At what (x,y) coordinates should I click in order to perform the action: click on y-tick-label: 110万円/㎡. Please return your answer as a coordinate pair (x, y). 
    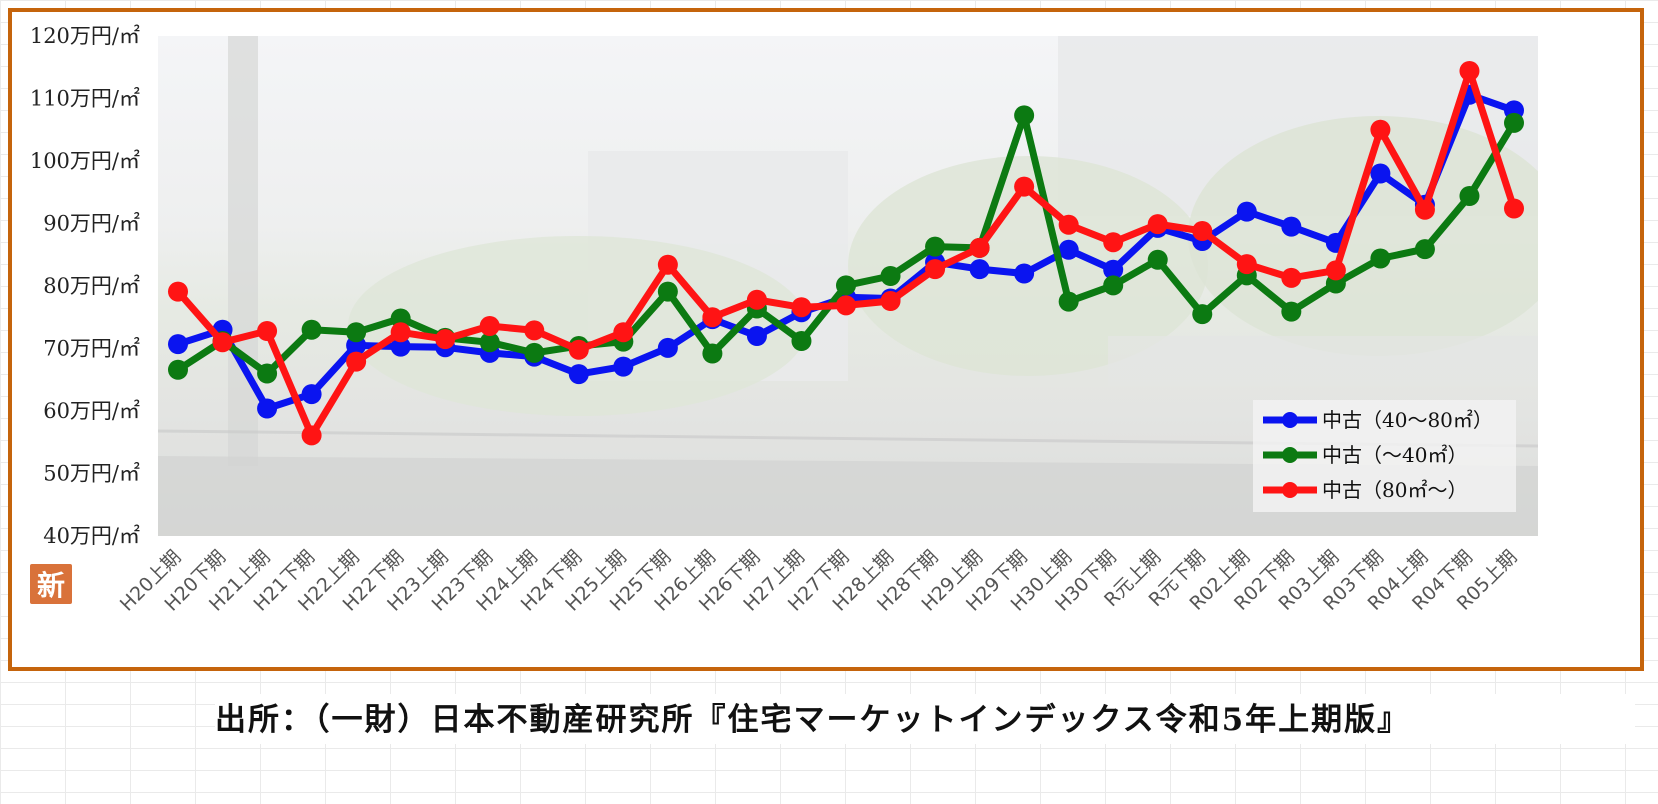
    Looking at the image, I should click on (85, 99).